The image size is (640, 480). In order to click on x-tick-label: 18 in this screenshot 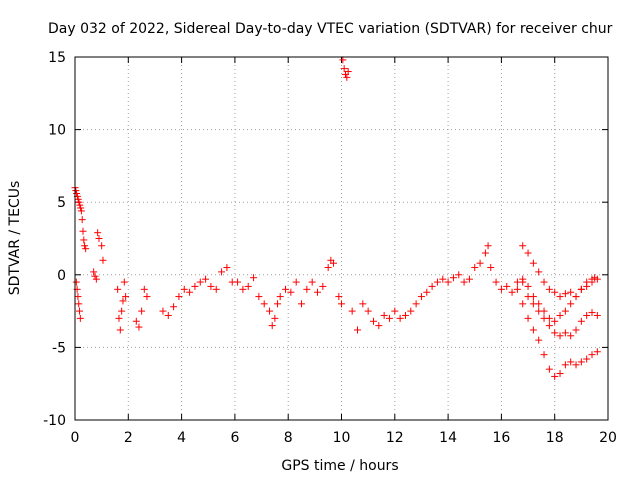, I will do `click(555, 438)`.